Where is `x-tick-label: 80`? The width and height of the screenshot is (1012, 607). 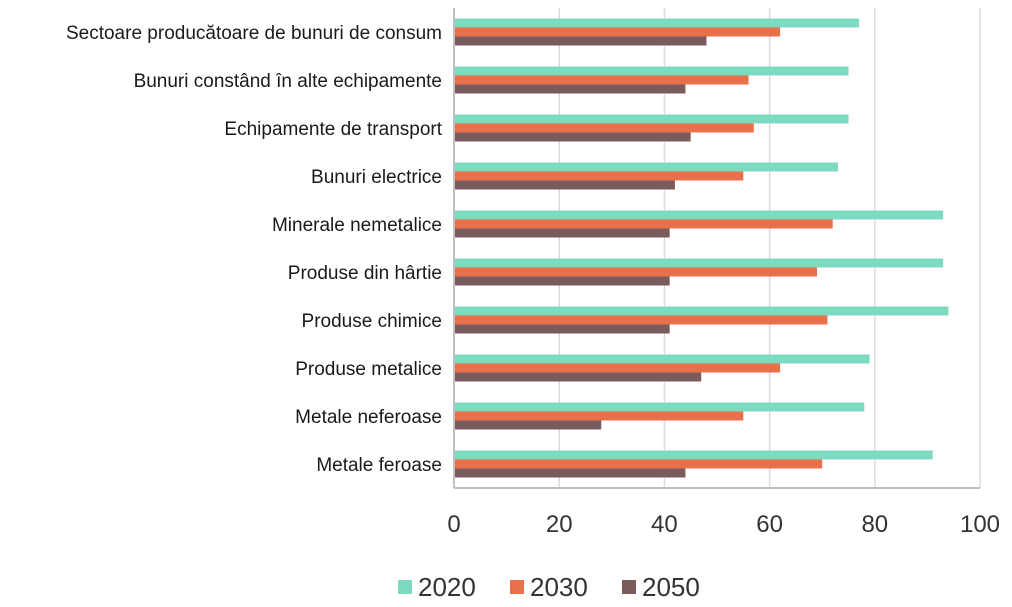
x-tick-label: 80 is located at coordinates (874, 524).